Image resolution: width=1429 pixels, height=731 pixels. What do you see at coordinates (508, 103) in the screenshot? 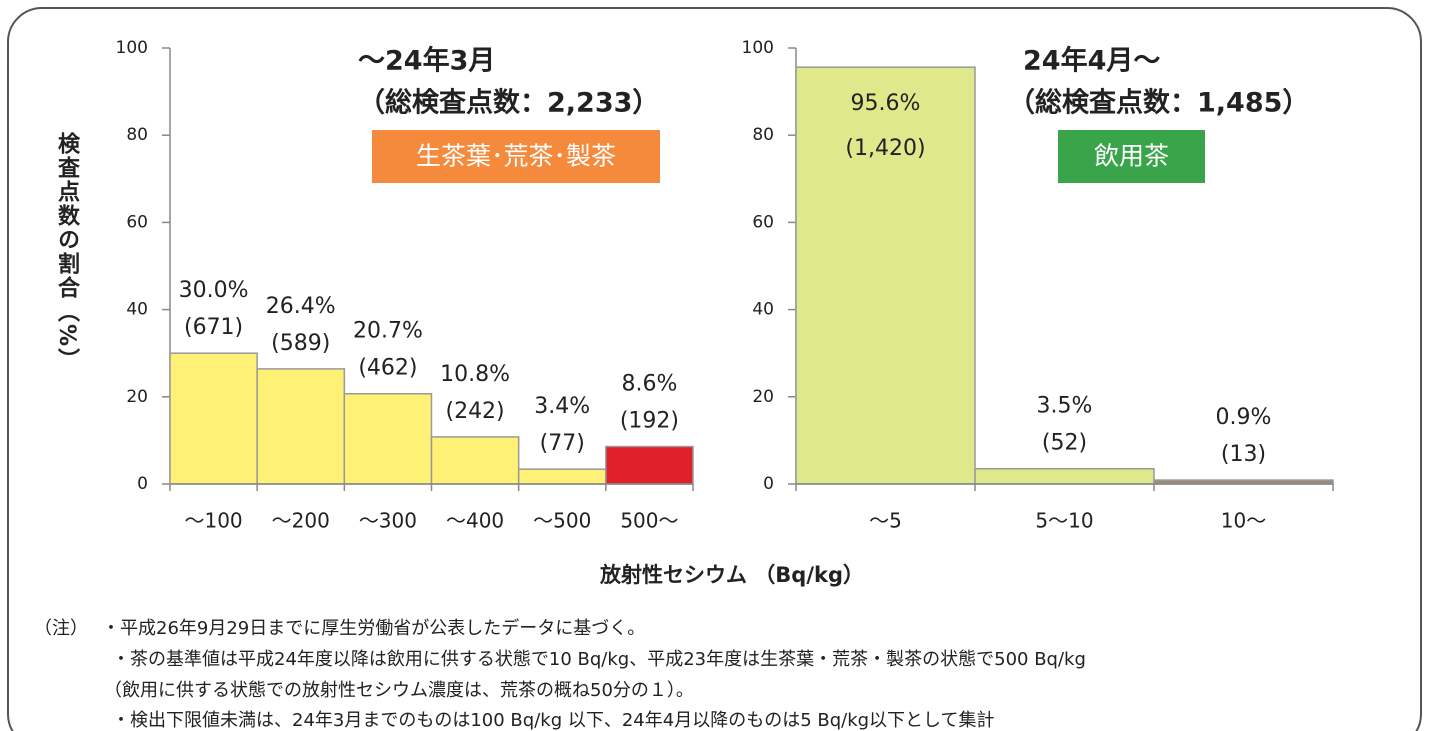
I see `chart-subtitle: （総検査点数：2,233）` at bounding box center [508, 103].